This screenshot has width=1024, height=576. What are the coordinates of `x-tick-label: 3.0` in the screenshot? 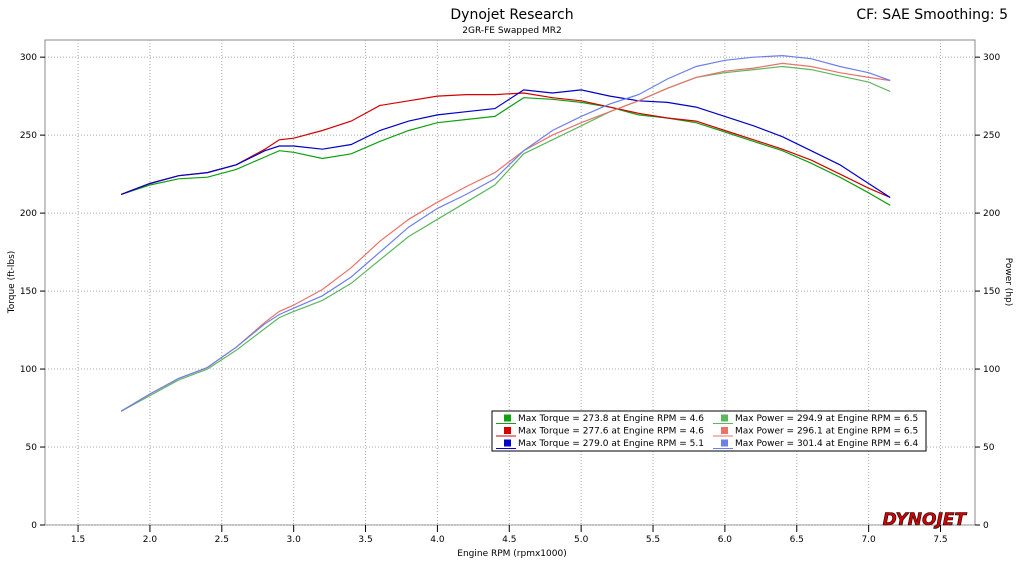 It's located at (294, 540).